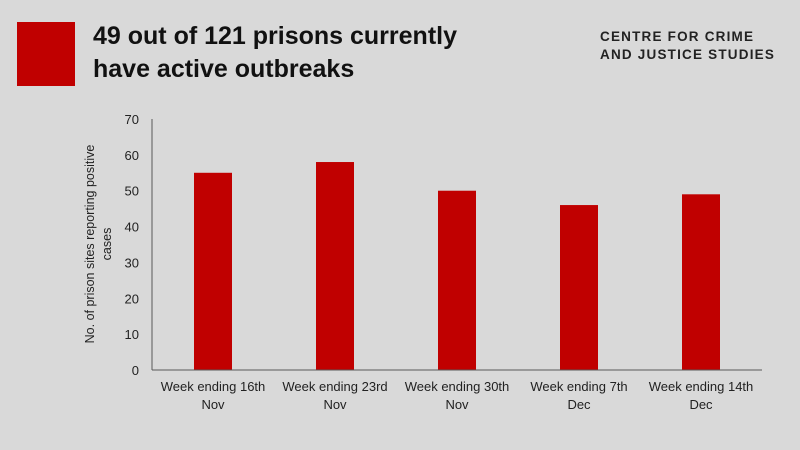 This screenshot has width=800, height=450. What do you see at coordinates (213, 395) in the screenshot?
I see `x-tick-label: Week ending 16th Nov` at bounding box center [213, 395].